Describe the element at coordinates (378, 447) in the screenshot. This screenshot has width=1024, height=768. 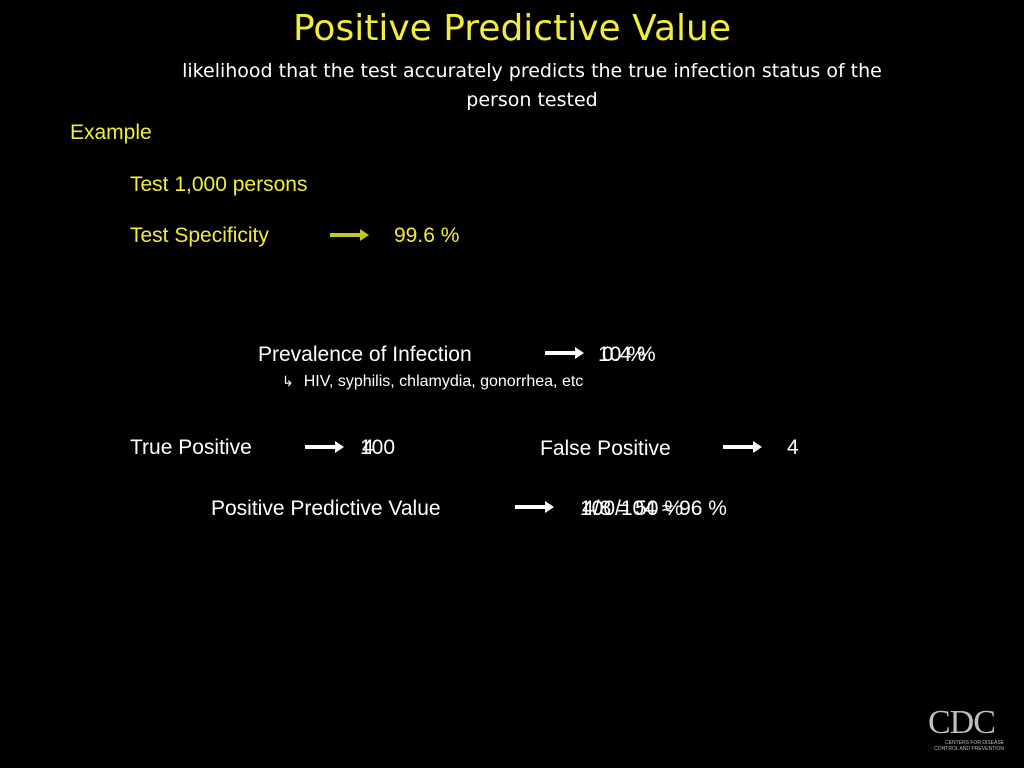
I see `true-positive-value-100: 100` at that location.